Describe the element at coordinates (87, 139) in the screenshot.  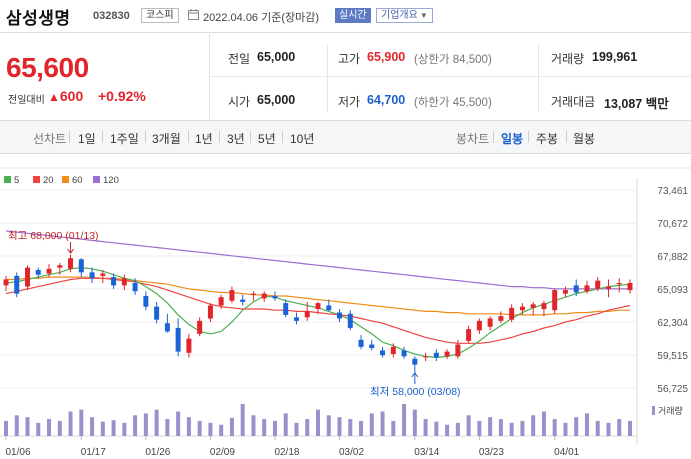
I see `tab-1d: 1일` at that location.